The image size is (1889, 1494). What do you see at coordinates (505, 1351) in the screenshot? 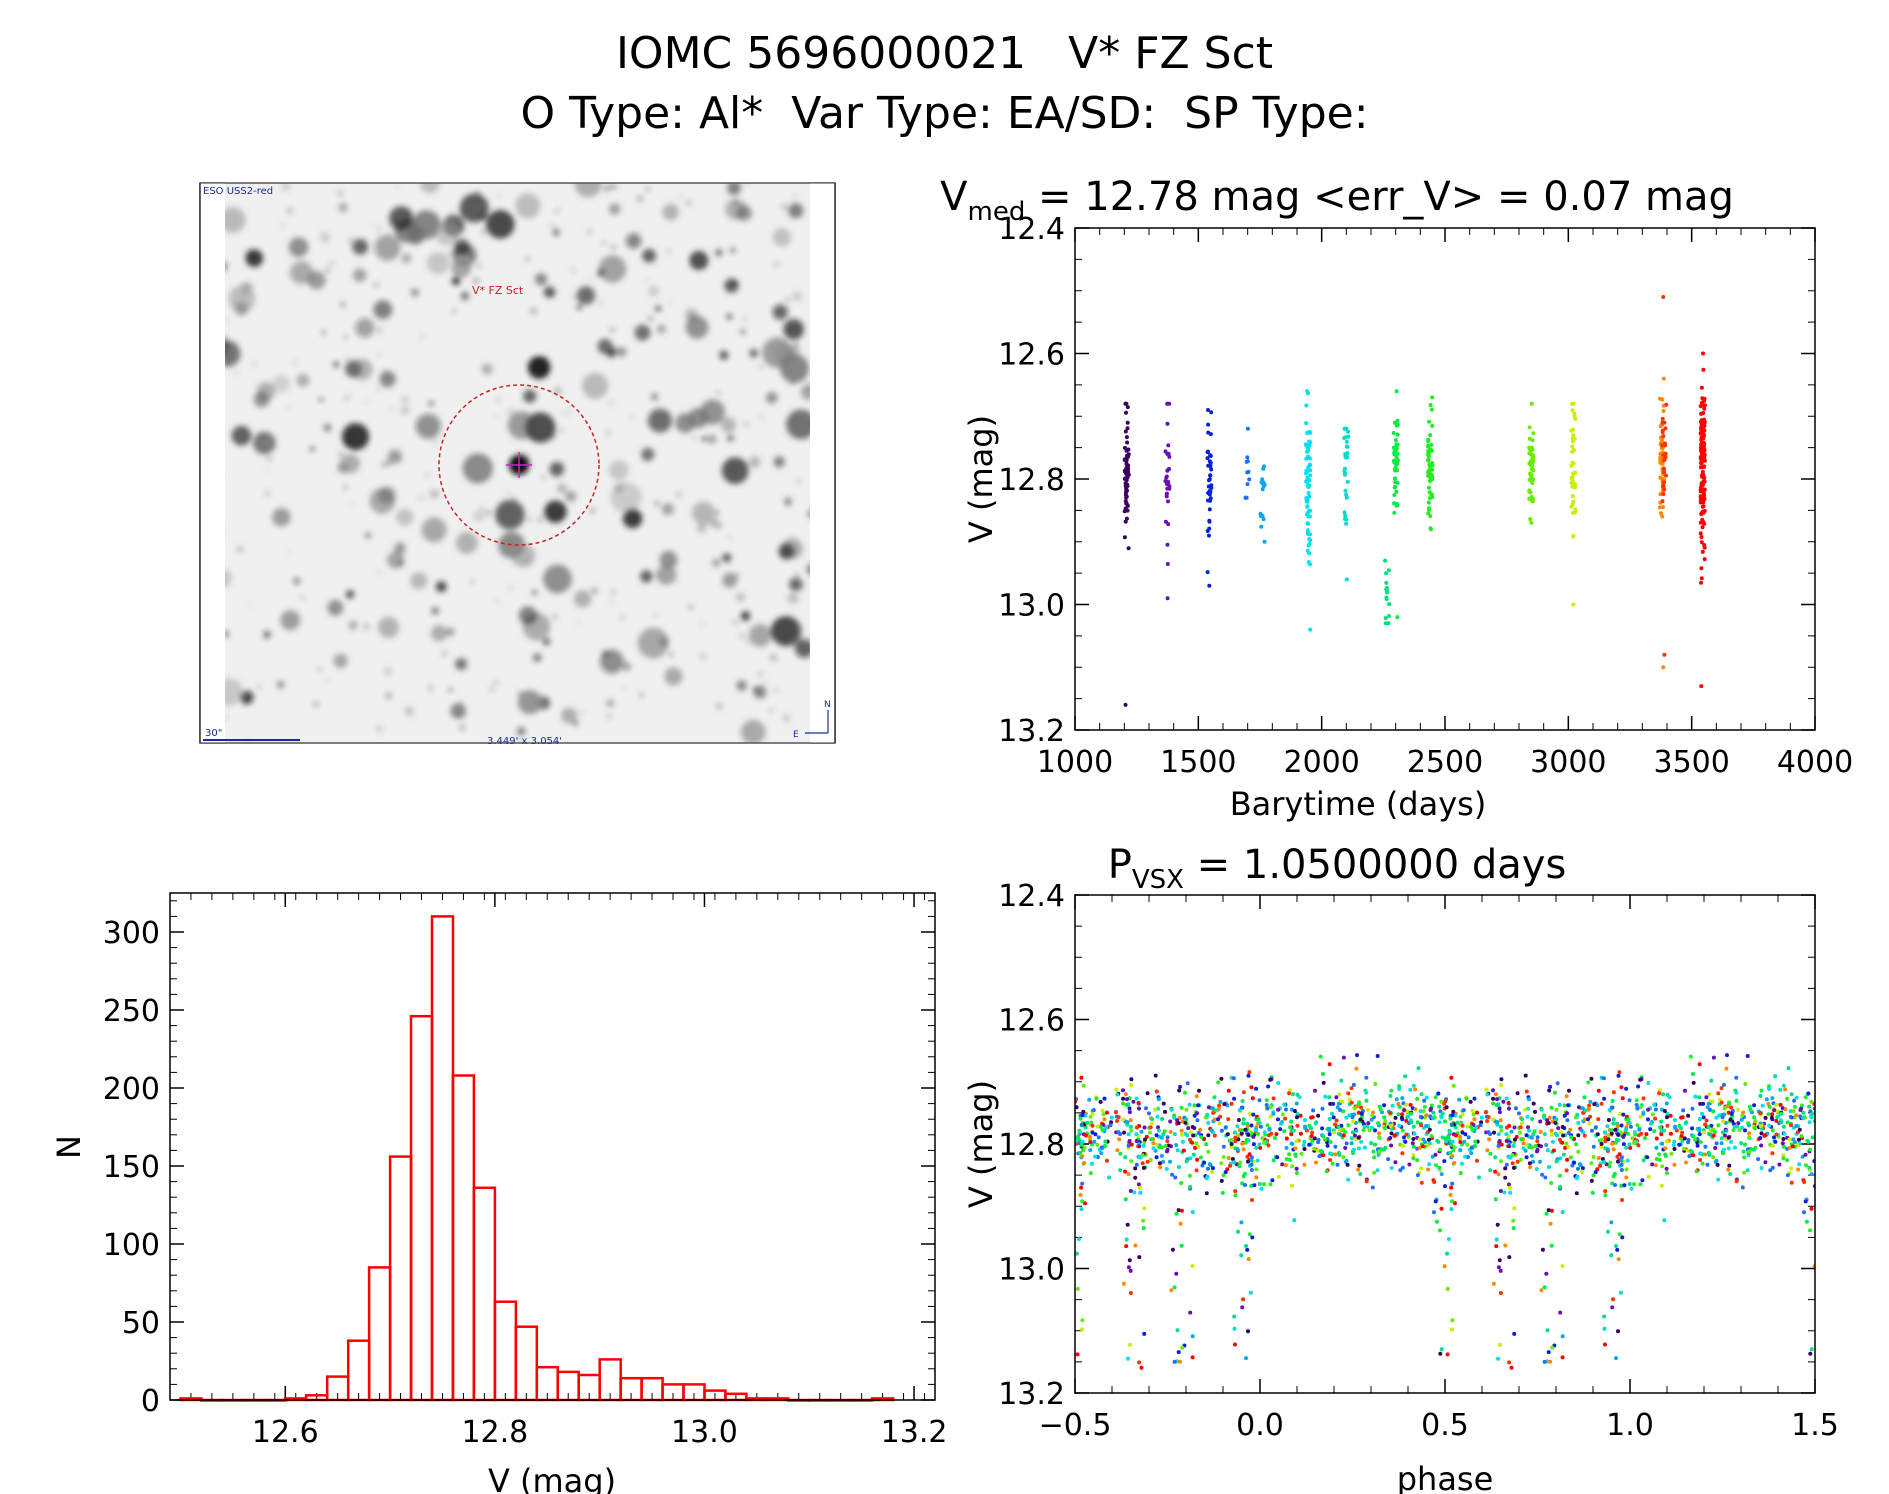
I see `histogram-bar` at bounding box center [505, 1351].